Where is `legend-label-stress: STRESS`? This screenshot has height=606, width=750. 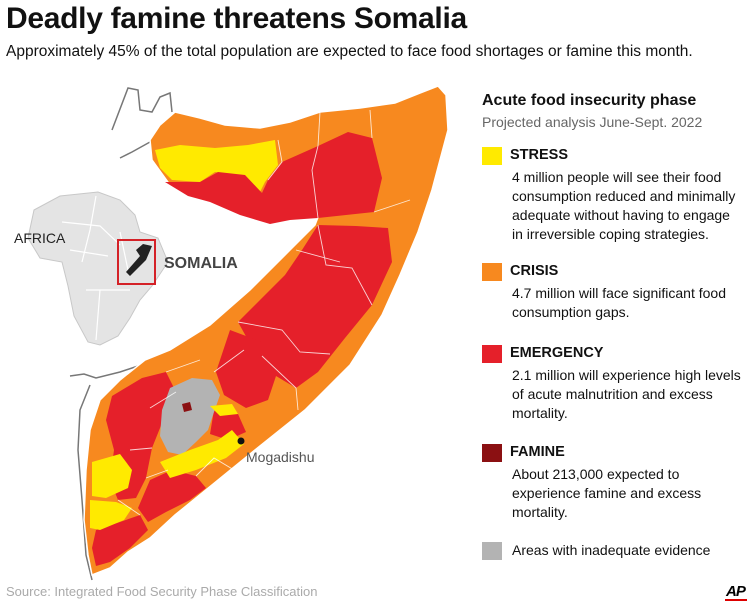
legend-label-stress: STRESS is located at coordinates (539, 155).